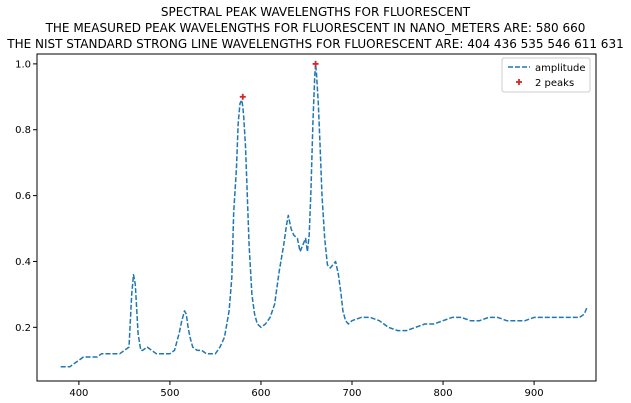 This screenshot has width=631, height=403. I want to click on y-tick-label-4: 1.0, so click(23, 64).